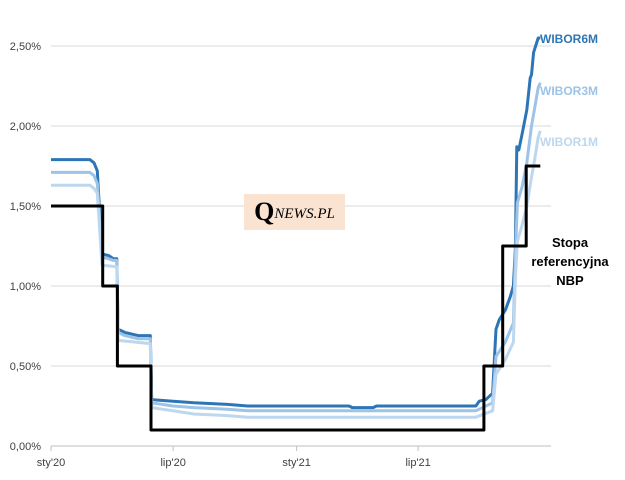 This screenshot has width=625, height=480. What do you see at coordinates (25, 287) in the screenshot?
I see `y-tick-label: 1,00%` at bounding box center [25, 287].